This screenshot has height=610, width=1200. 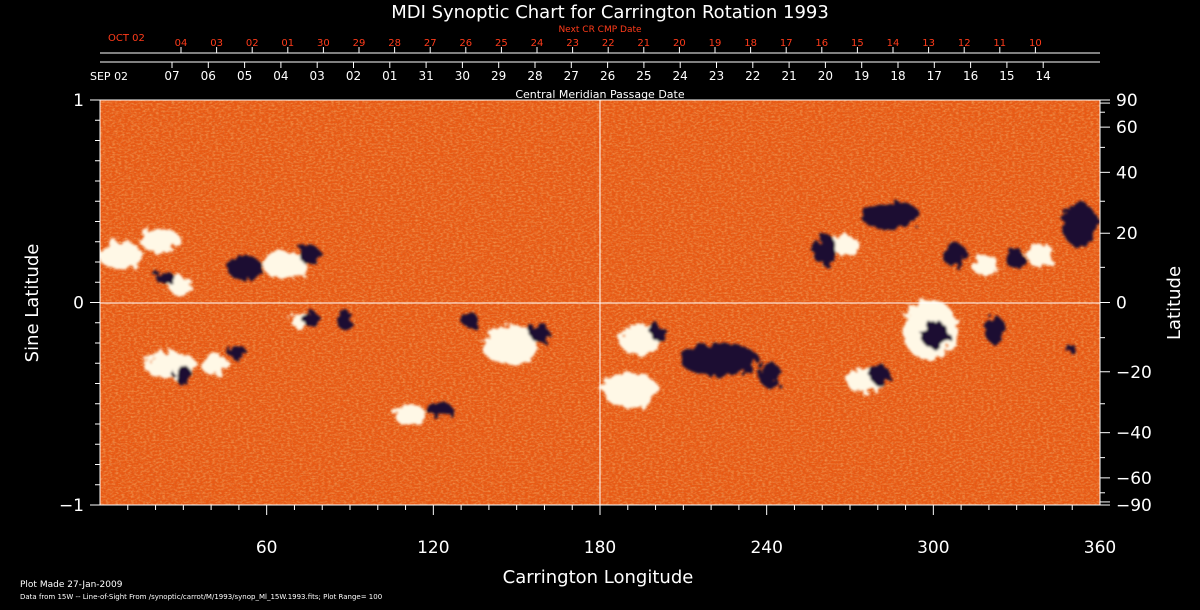 What do you see at coordinates (600, 30) in the screenshot?
I see `next-axis-label: Next CR CMP Date` at bounding box center [600, 30].